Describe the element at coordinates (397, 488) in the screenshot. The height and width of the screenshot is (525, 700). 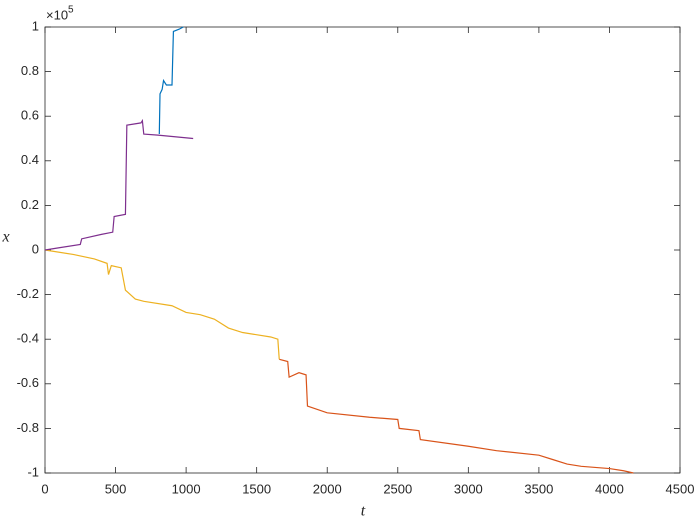
I see `x-tick-label: 2500` at that location.